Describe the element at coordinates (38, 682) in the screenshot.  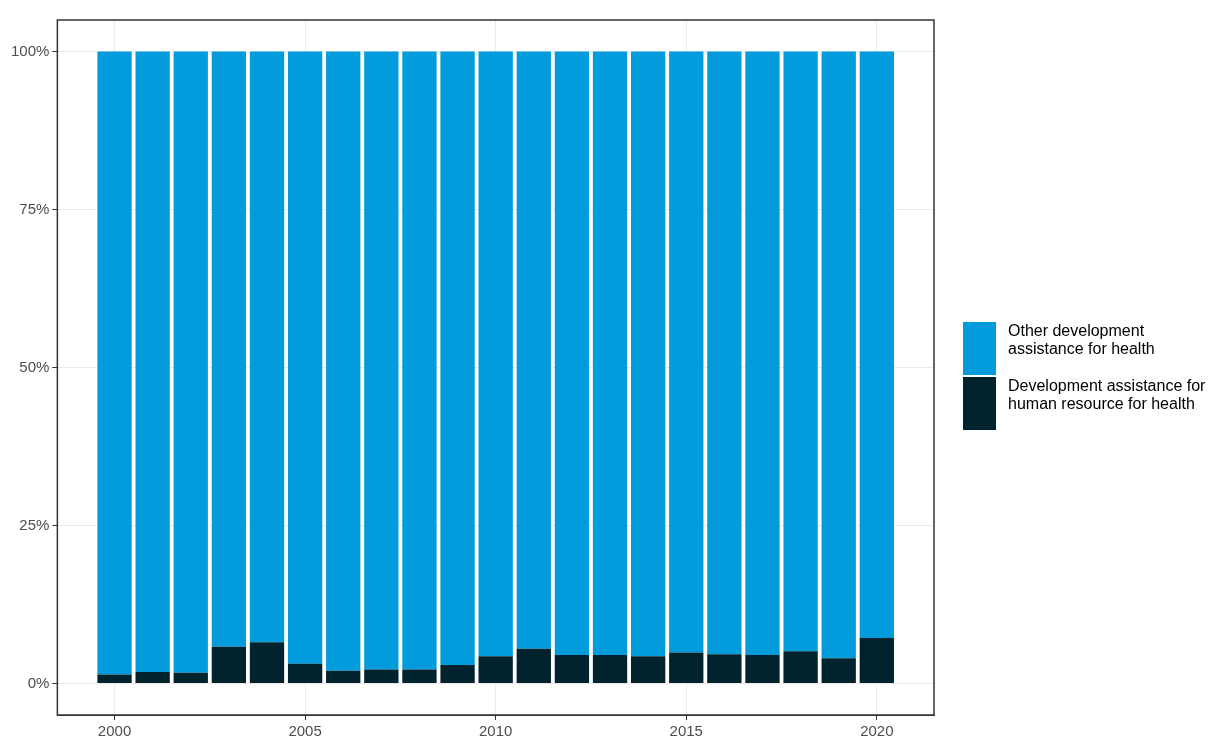
I see `y-tick-label: 0%` at that location.